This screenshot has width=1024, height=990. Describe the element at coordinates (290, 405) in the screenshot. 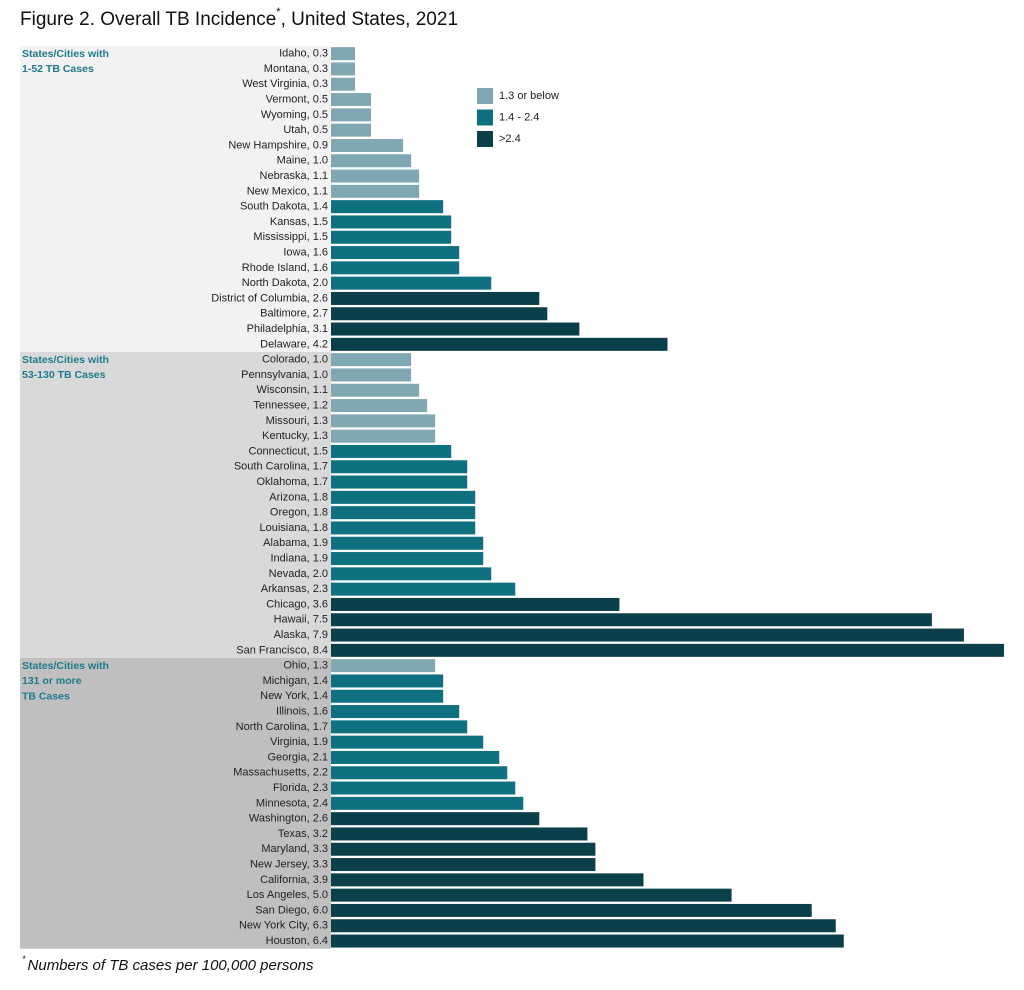

I see `category-label: Tennessee, 1.2` at that location.